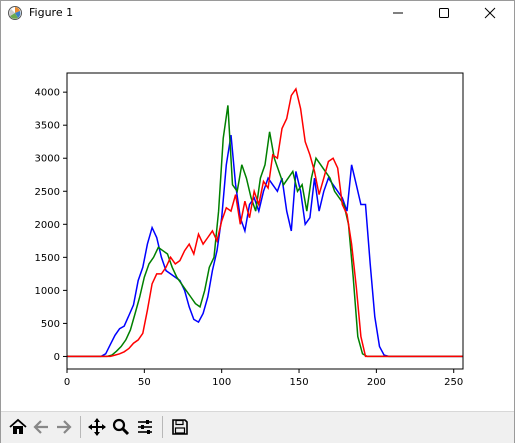 The image size is (515, 443). I want to click on close-icon, so click(490, 13).